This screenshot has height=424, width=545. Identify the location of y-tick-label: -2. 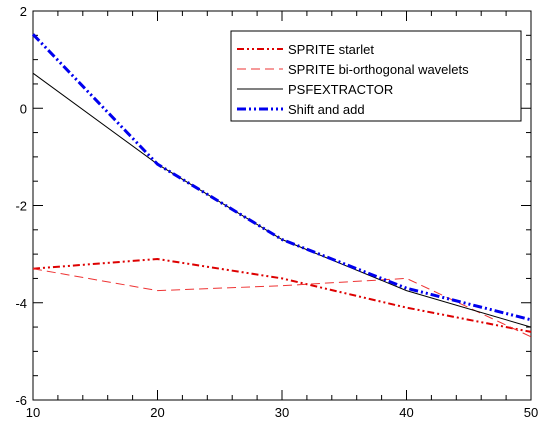
(21, 206).